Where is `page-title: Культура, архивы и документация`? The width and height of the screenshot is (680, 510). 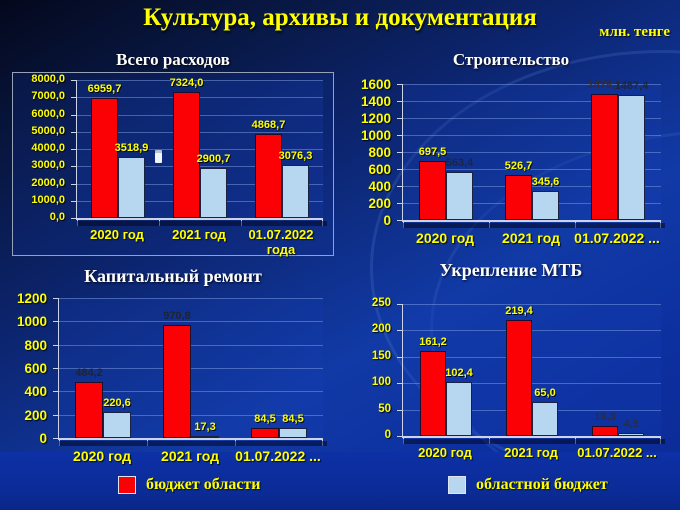
page-title: Культура, архивы и документация is located at coordinates (340, 17).